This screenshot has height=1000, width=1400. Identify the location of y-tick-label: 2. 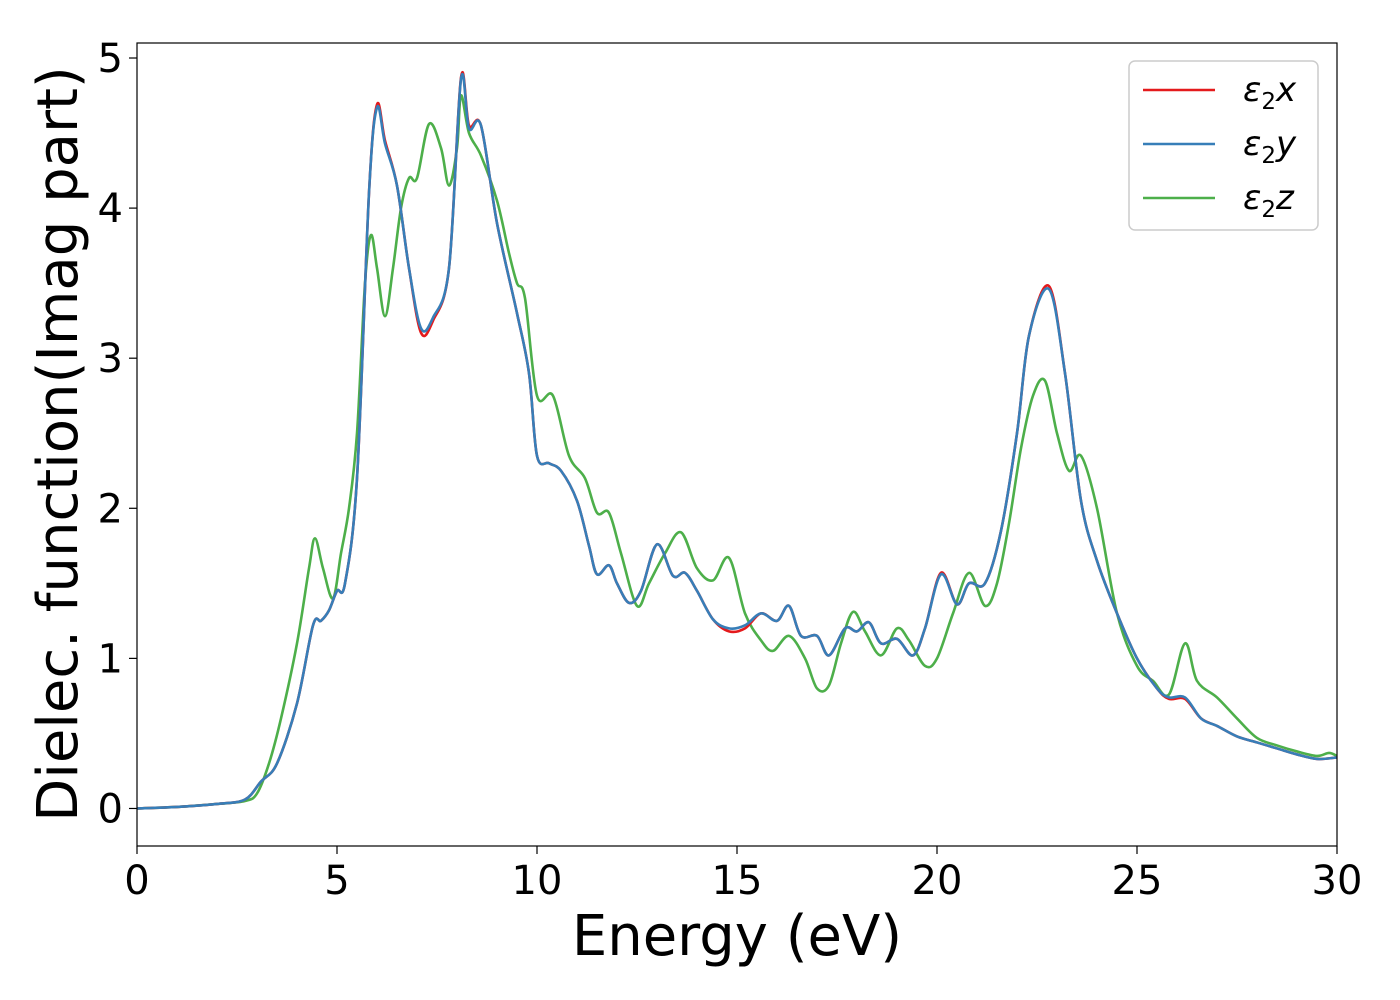
(110, 509).